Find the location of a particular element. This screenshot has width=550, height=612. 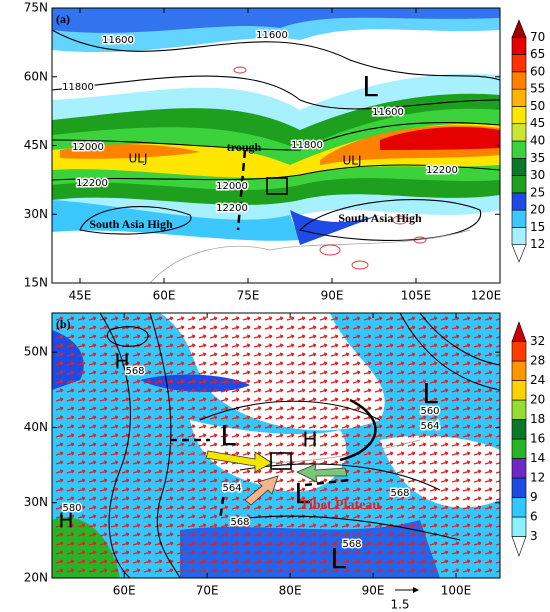

x-tick-label: 45E is located at coordinates (80, 296).